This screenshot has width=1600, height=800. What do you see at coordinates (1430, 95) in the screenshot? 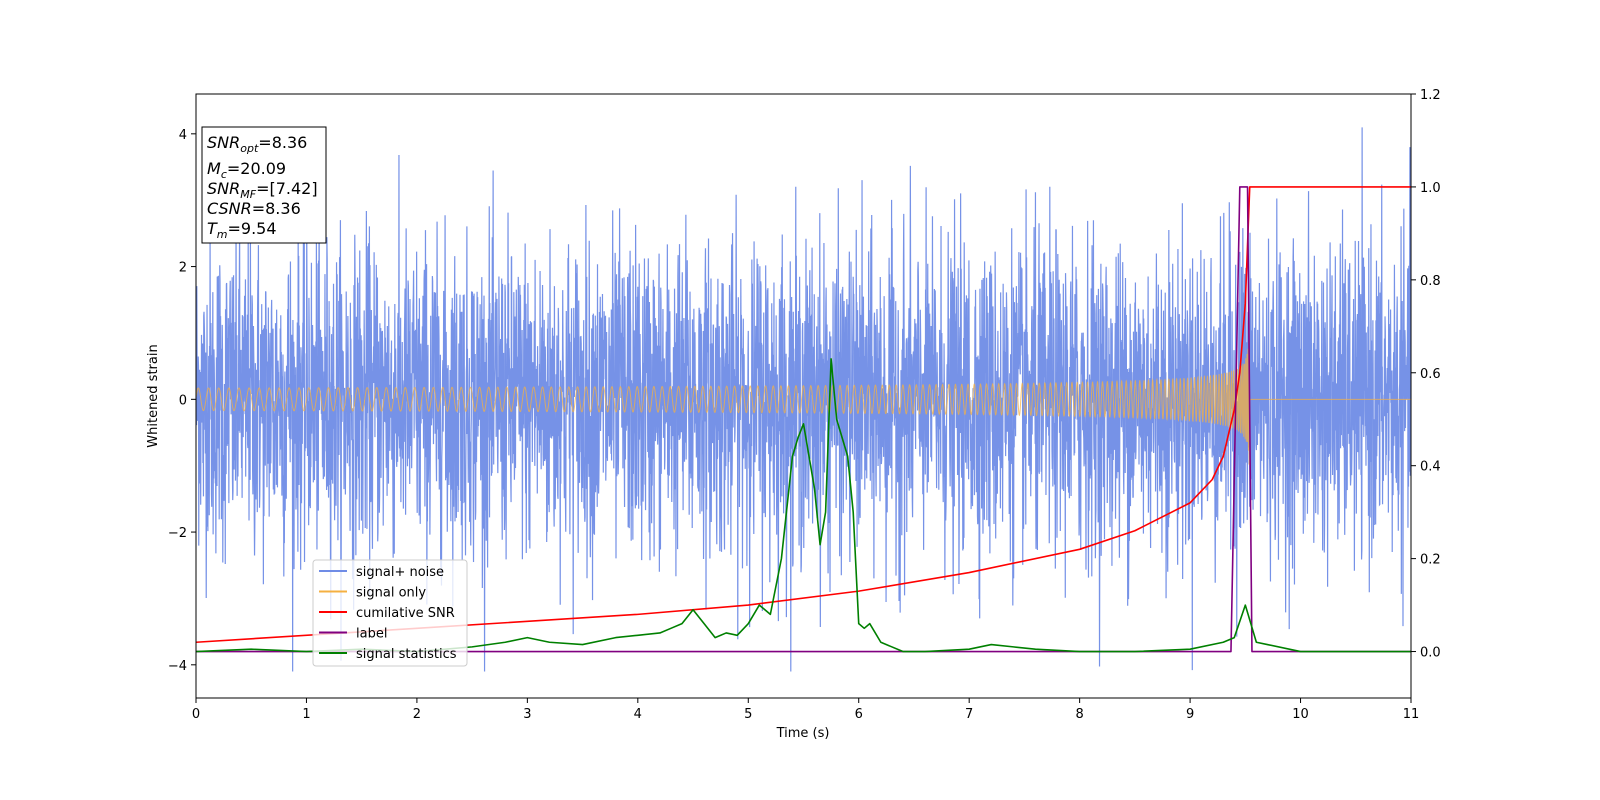
I see `y-right-tick-label: 1.2` at bounding box center [1430, 95].